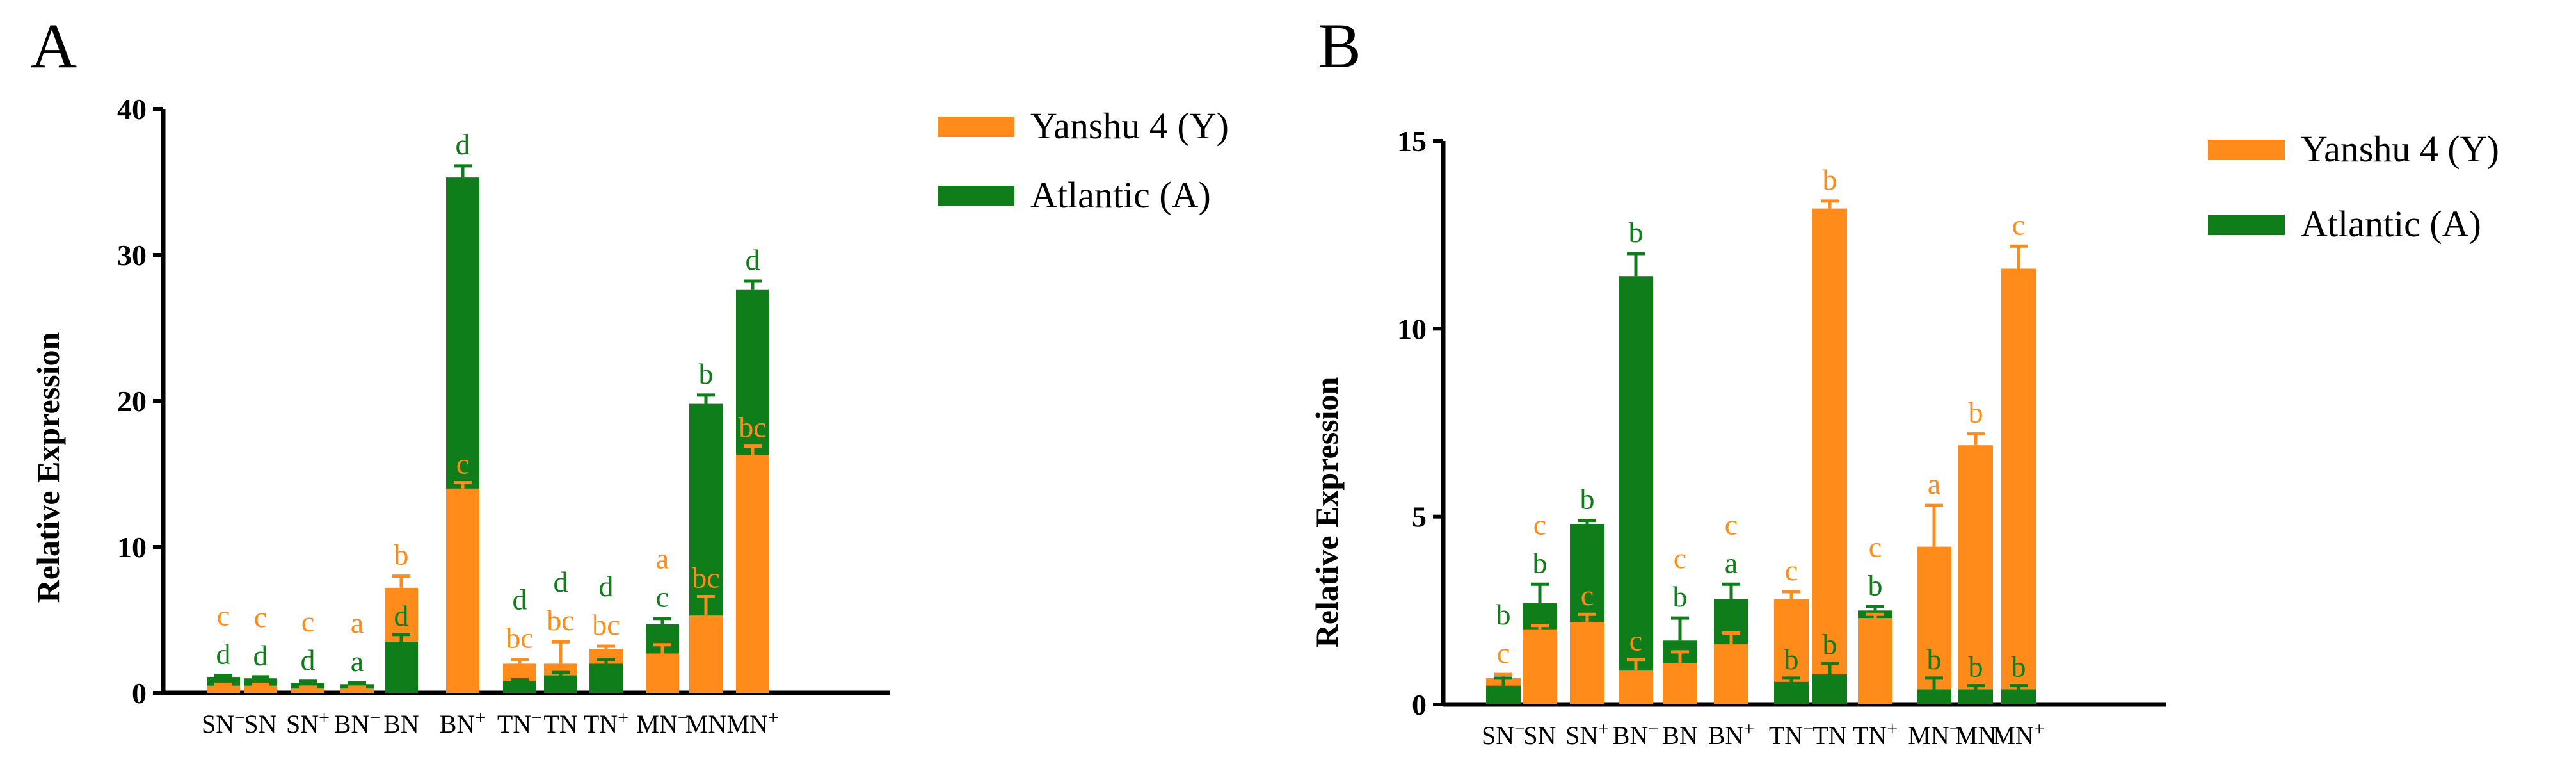 The image size is (2576, 780). I want to click on y-tick-label: 30, so click(132, 255).